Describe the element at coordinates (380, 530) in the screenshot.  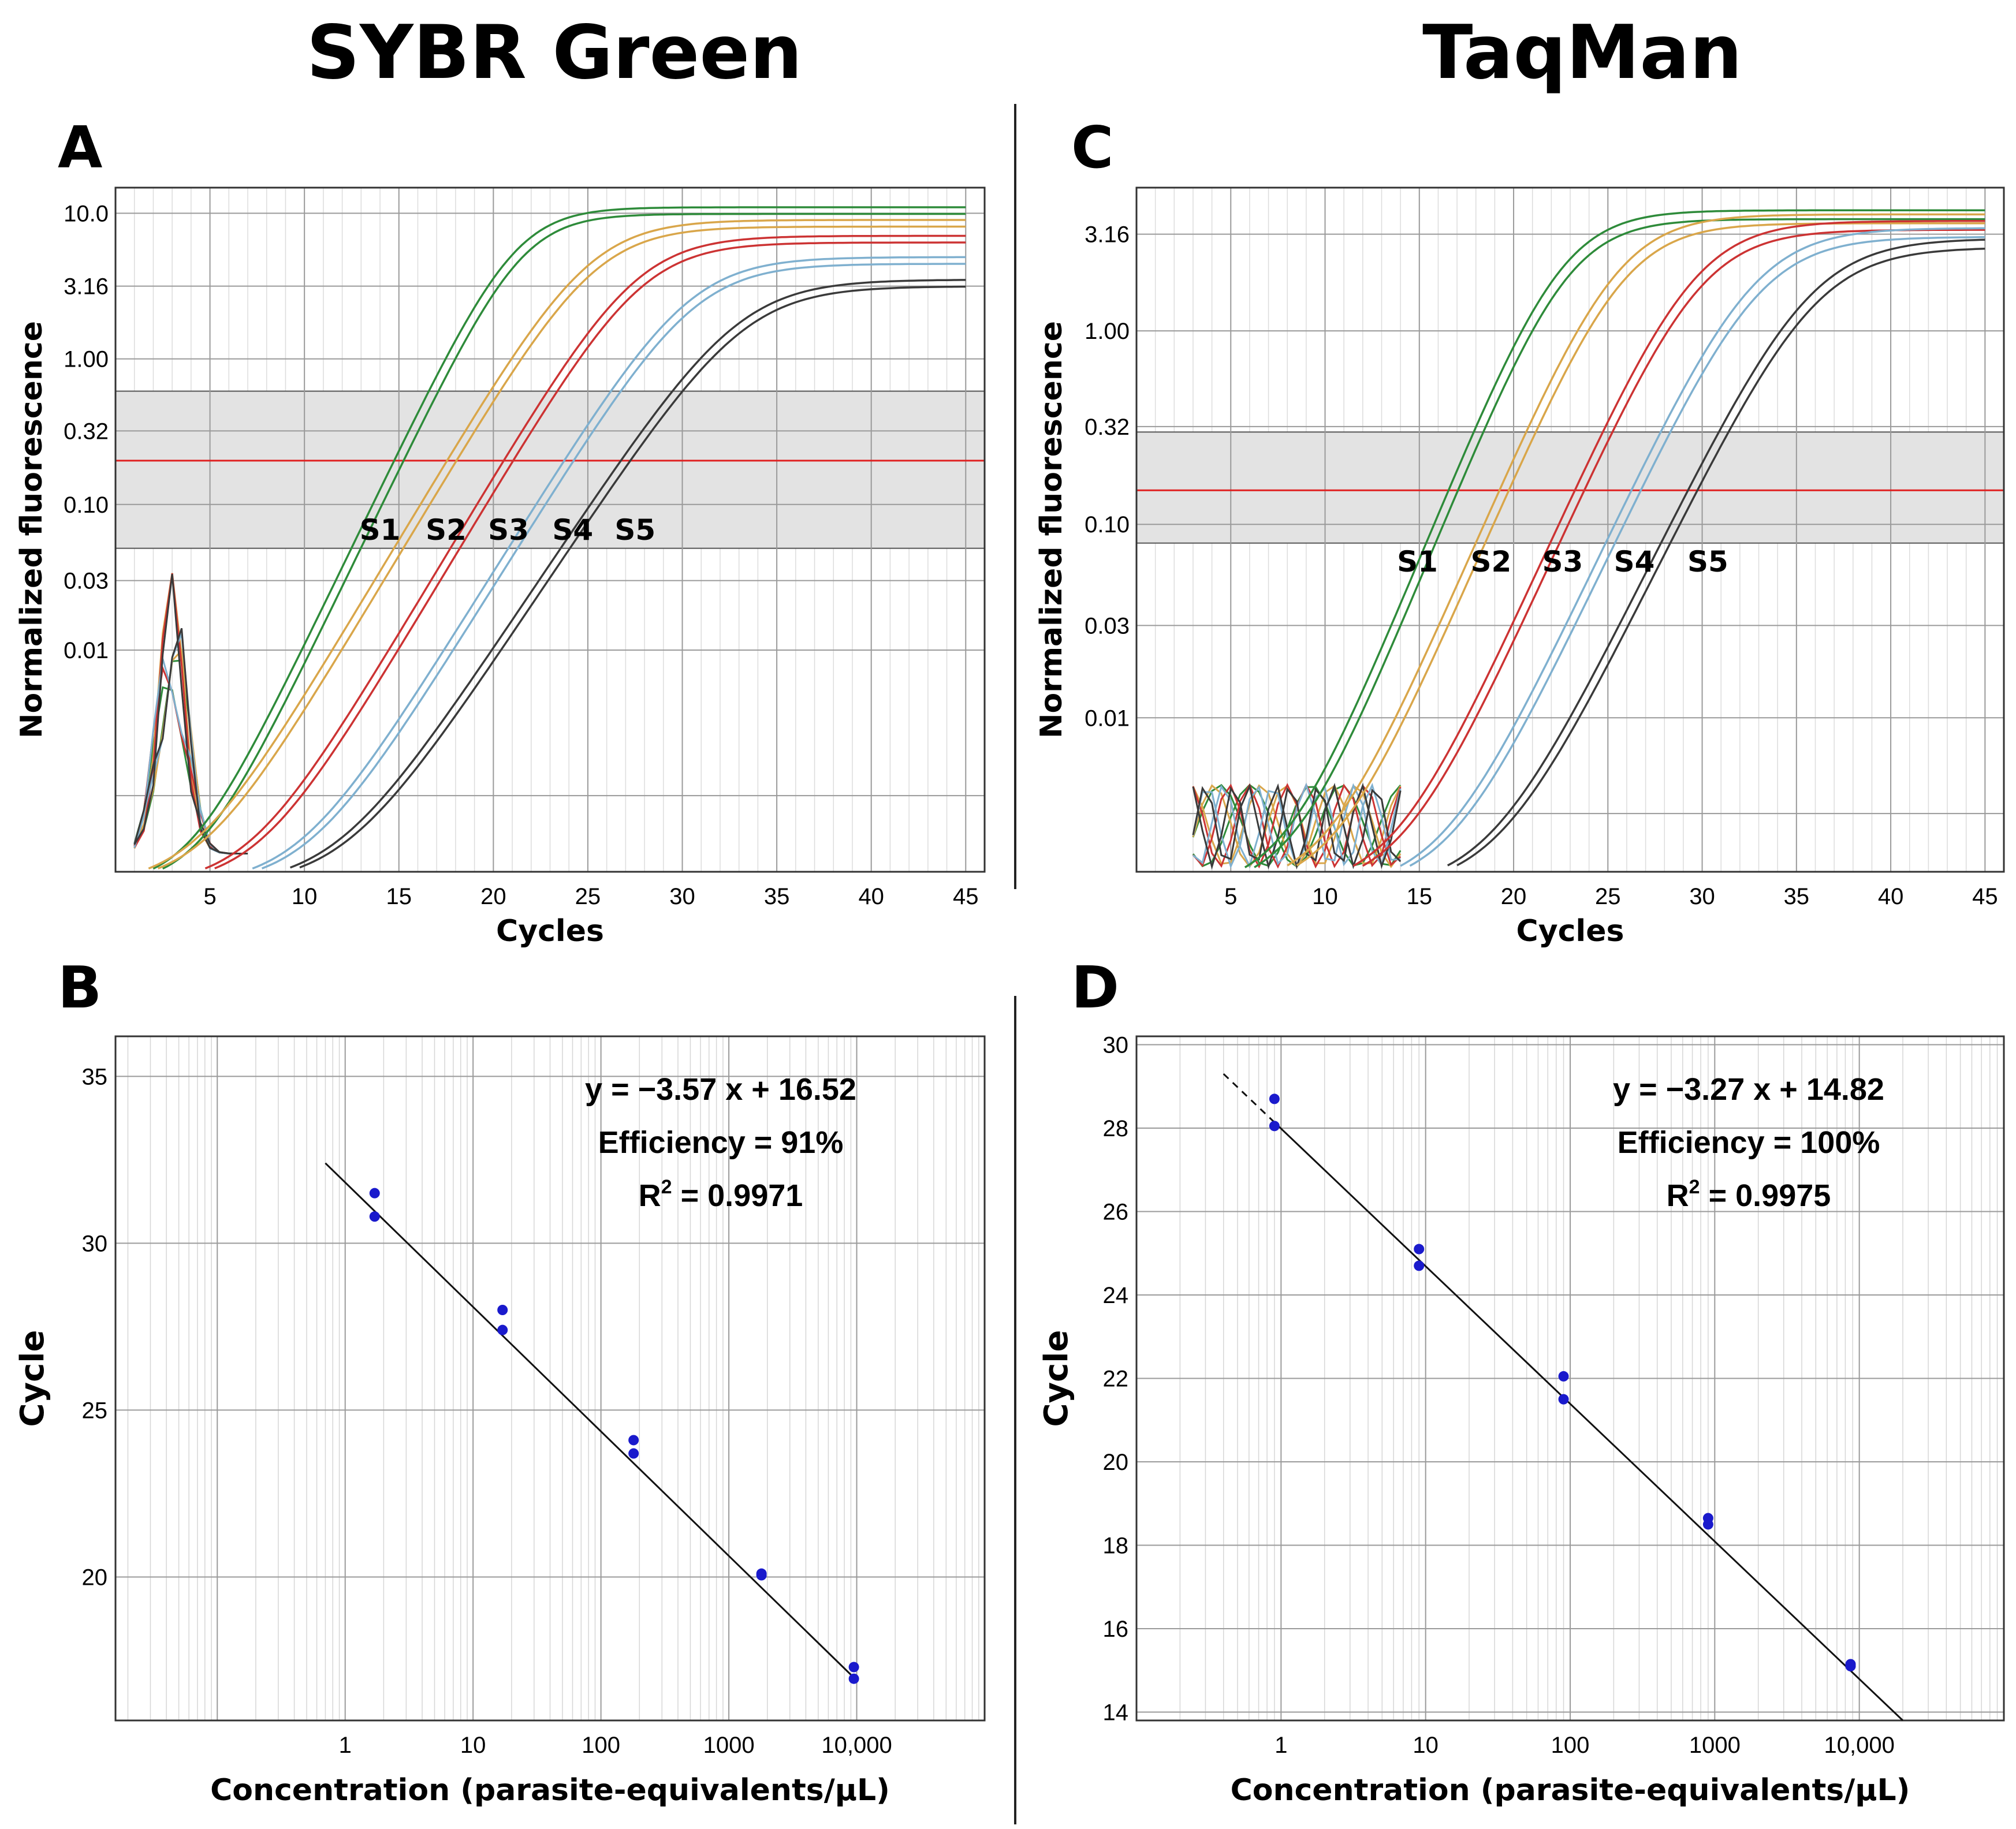
I see `series-label-s1: S1` at that location.